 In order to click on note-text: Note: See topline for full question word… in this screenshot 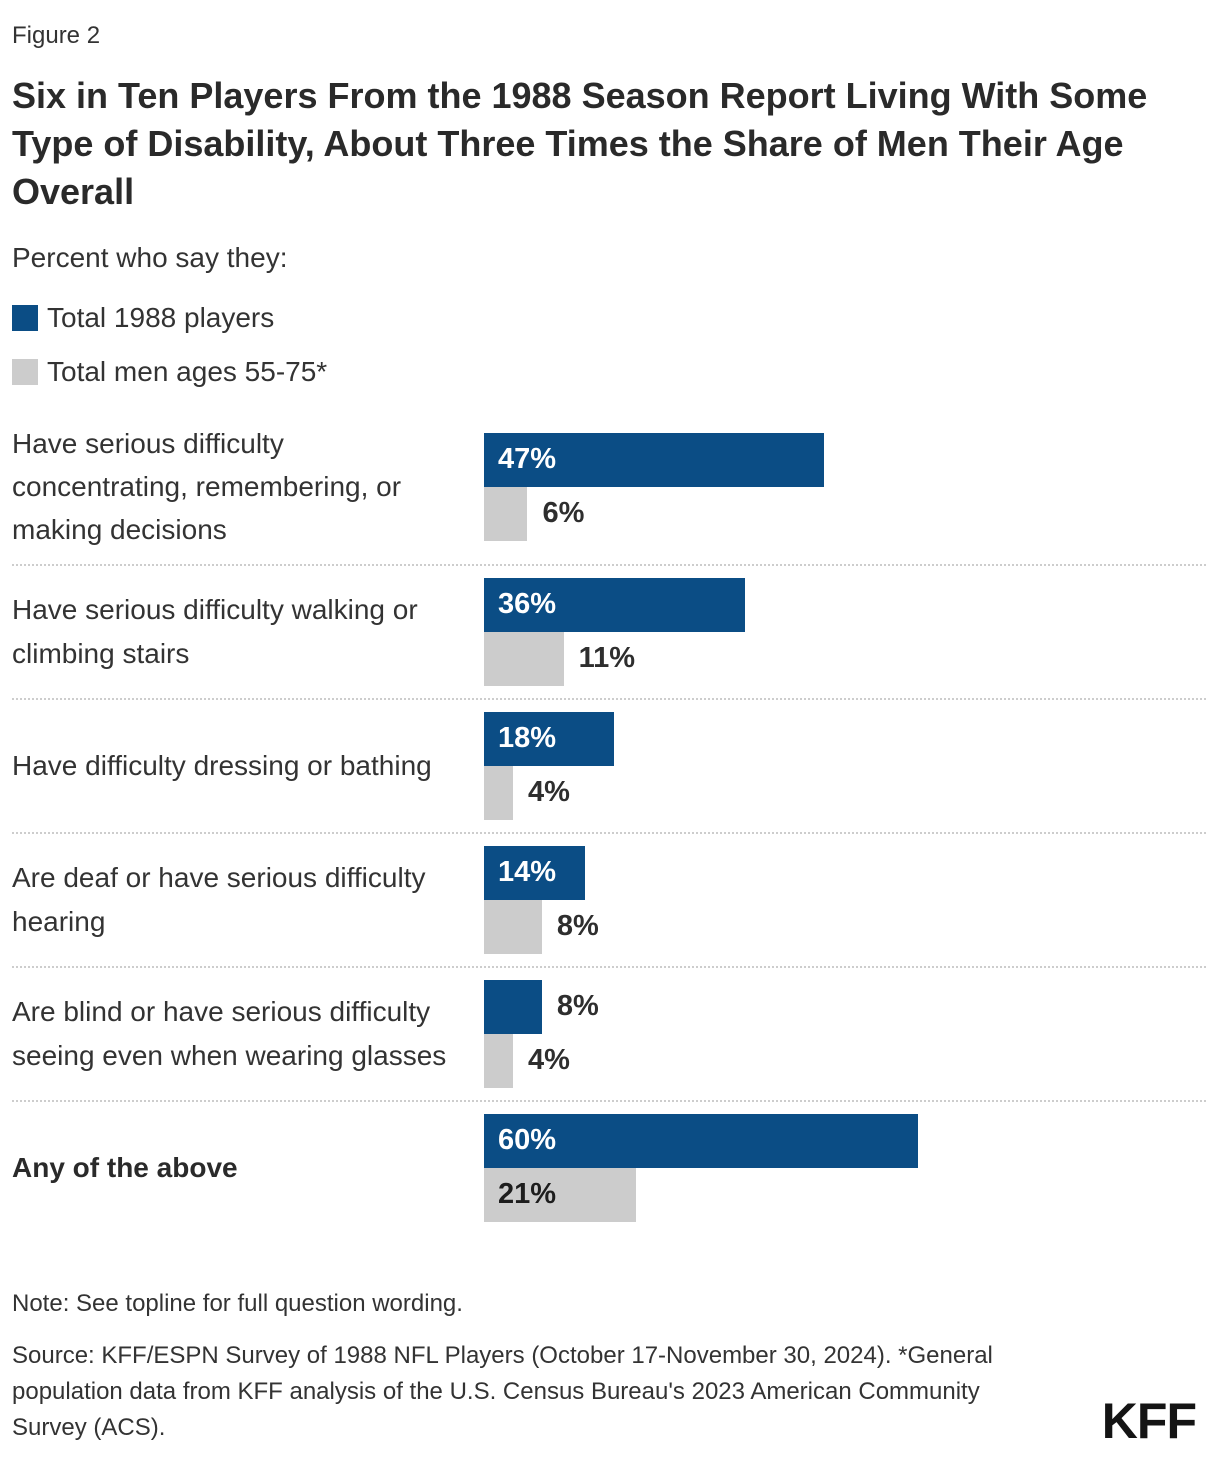, I will do `click(237, 1303)`.